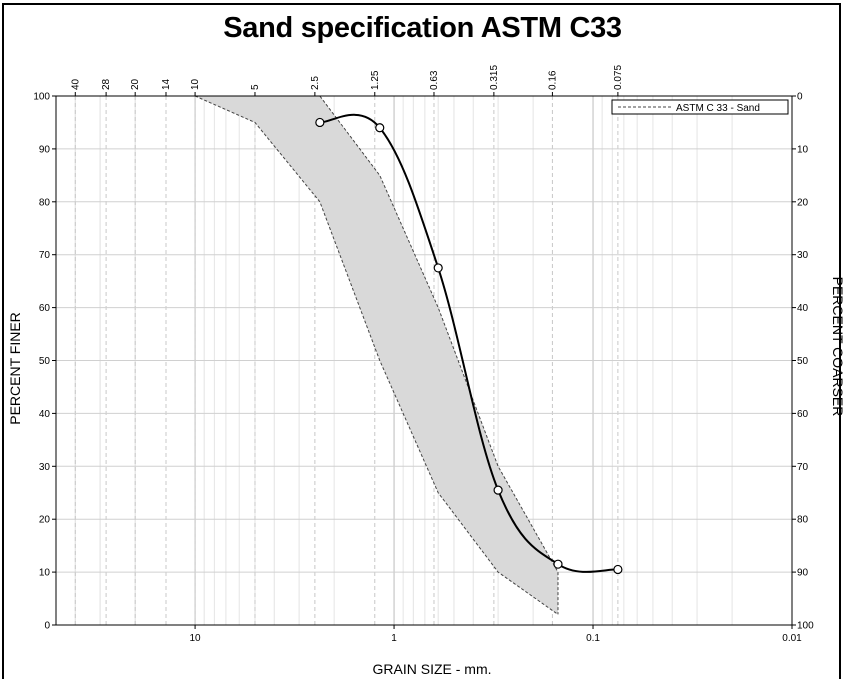 This screenshot has width=845, height=679. What do you see at coordinates (422, 28) in the screenshot?
I see `chart-title: Sand specification ASTM C33` at bounding box center [422, 28].